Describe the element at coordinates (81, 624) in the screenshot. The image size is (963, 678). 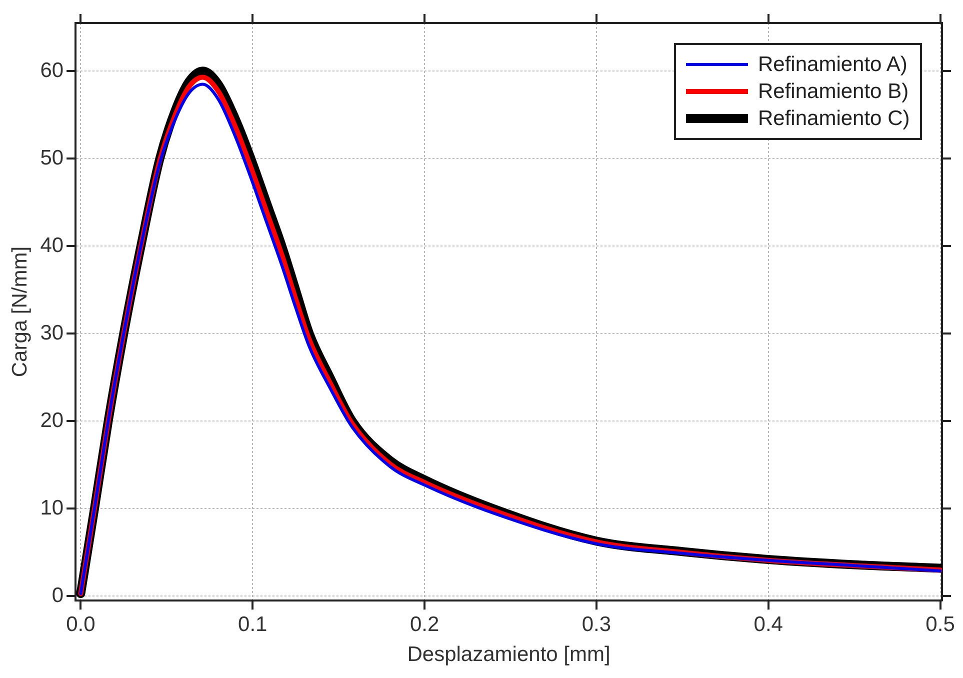
I see `x-tick-label: 0.0` at that location.